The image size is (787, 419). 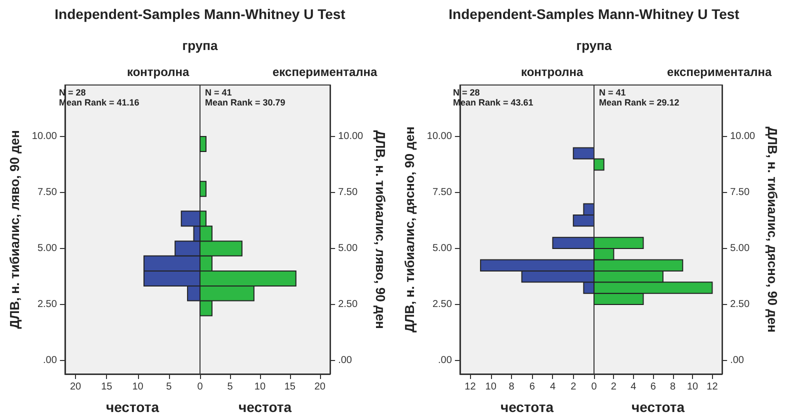 I want to click on annotation: Mean Rank = 30.79, so click(x=245, y=103).